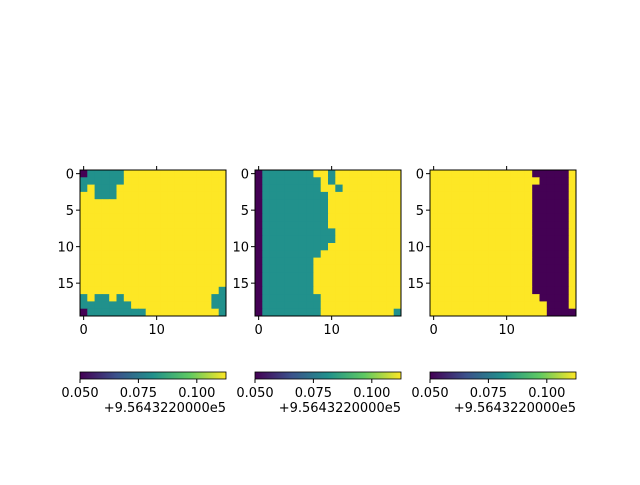 This screenshot has width=640, height=485. I want to click on x-tick-label: 10, so click(331, 330).